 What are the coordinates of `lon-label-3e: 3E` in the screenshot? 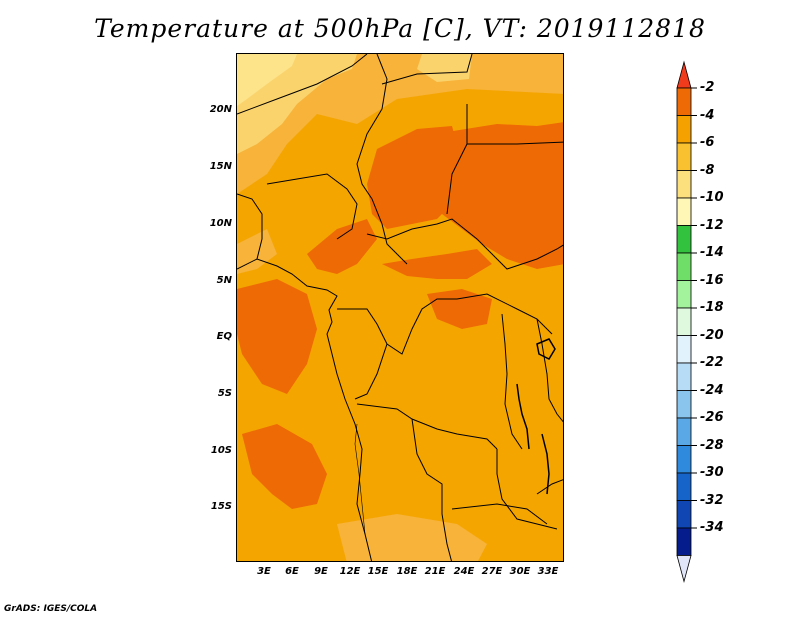 It's located at (264, 571).